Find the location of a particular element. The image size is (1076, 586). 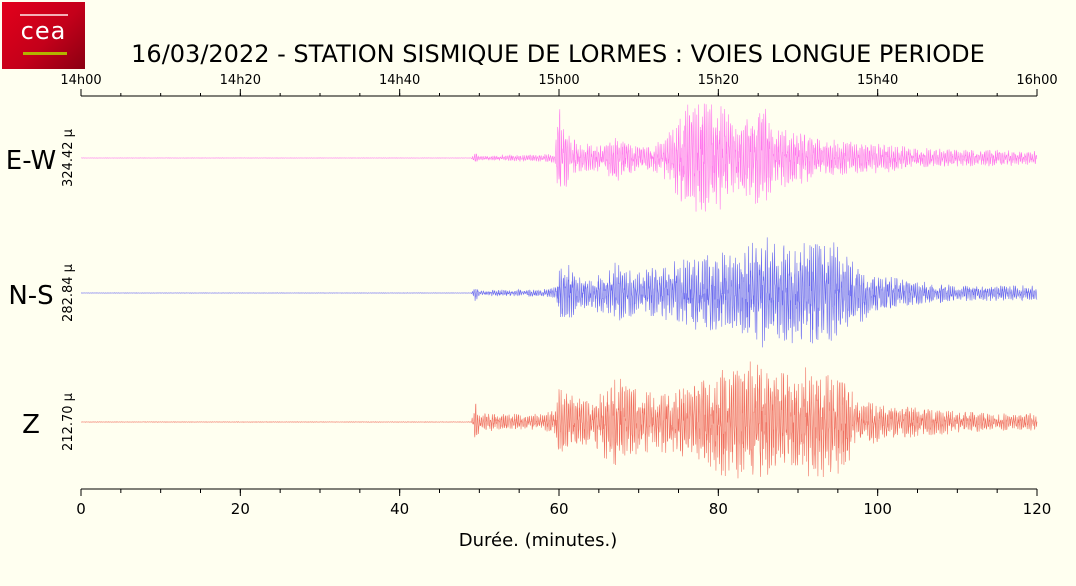

top-axis-ticks: 14h00 14h20 14h40 15h00 15h20 15h40 16h00 is located at coordinates (559, 84).